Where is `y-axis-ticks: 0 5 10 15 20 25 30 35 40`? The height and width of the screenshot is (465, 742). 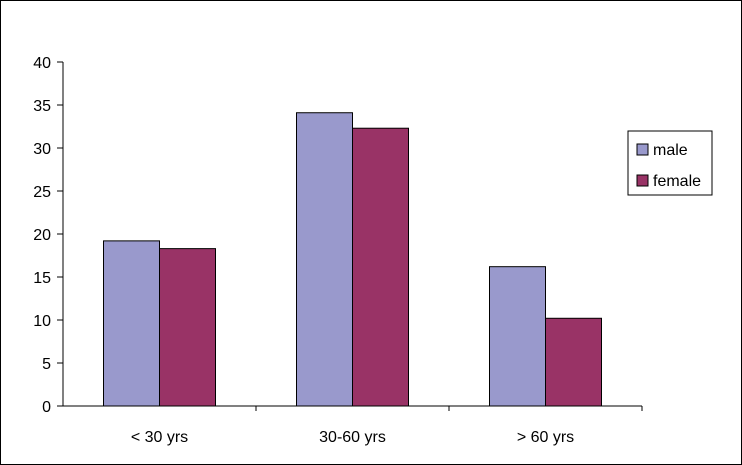 y-axis-ticks: 0 5 10 15 20 25 30 35 40 is located at coordinates (48, 235).